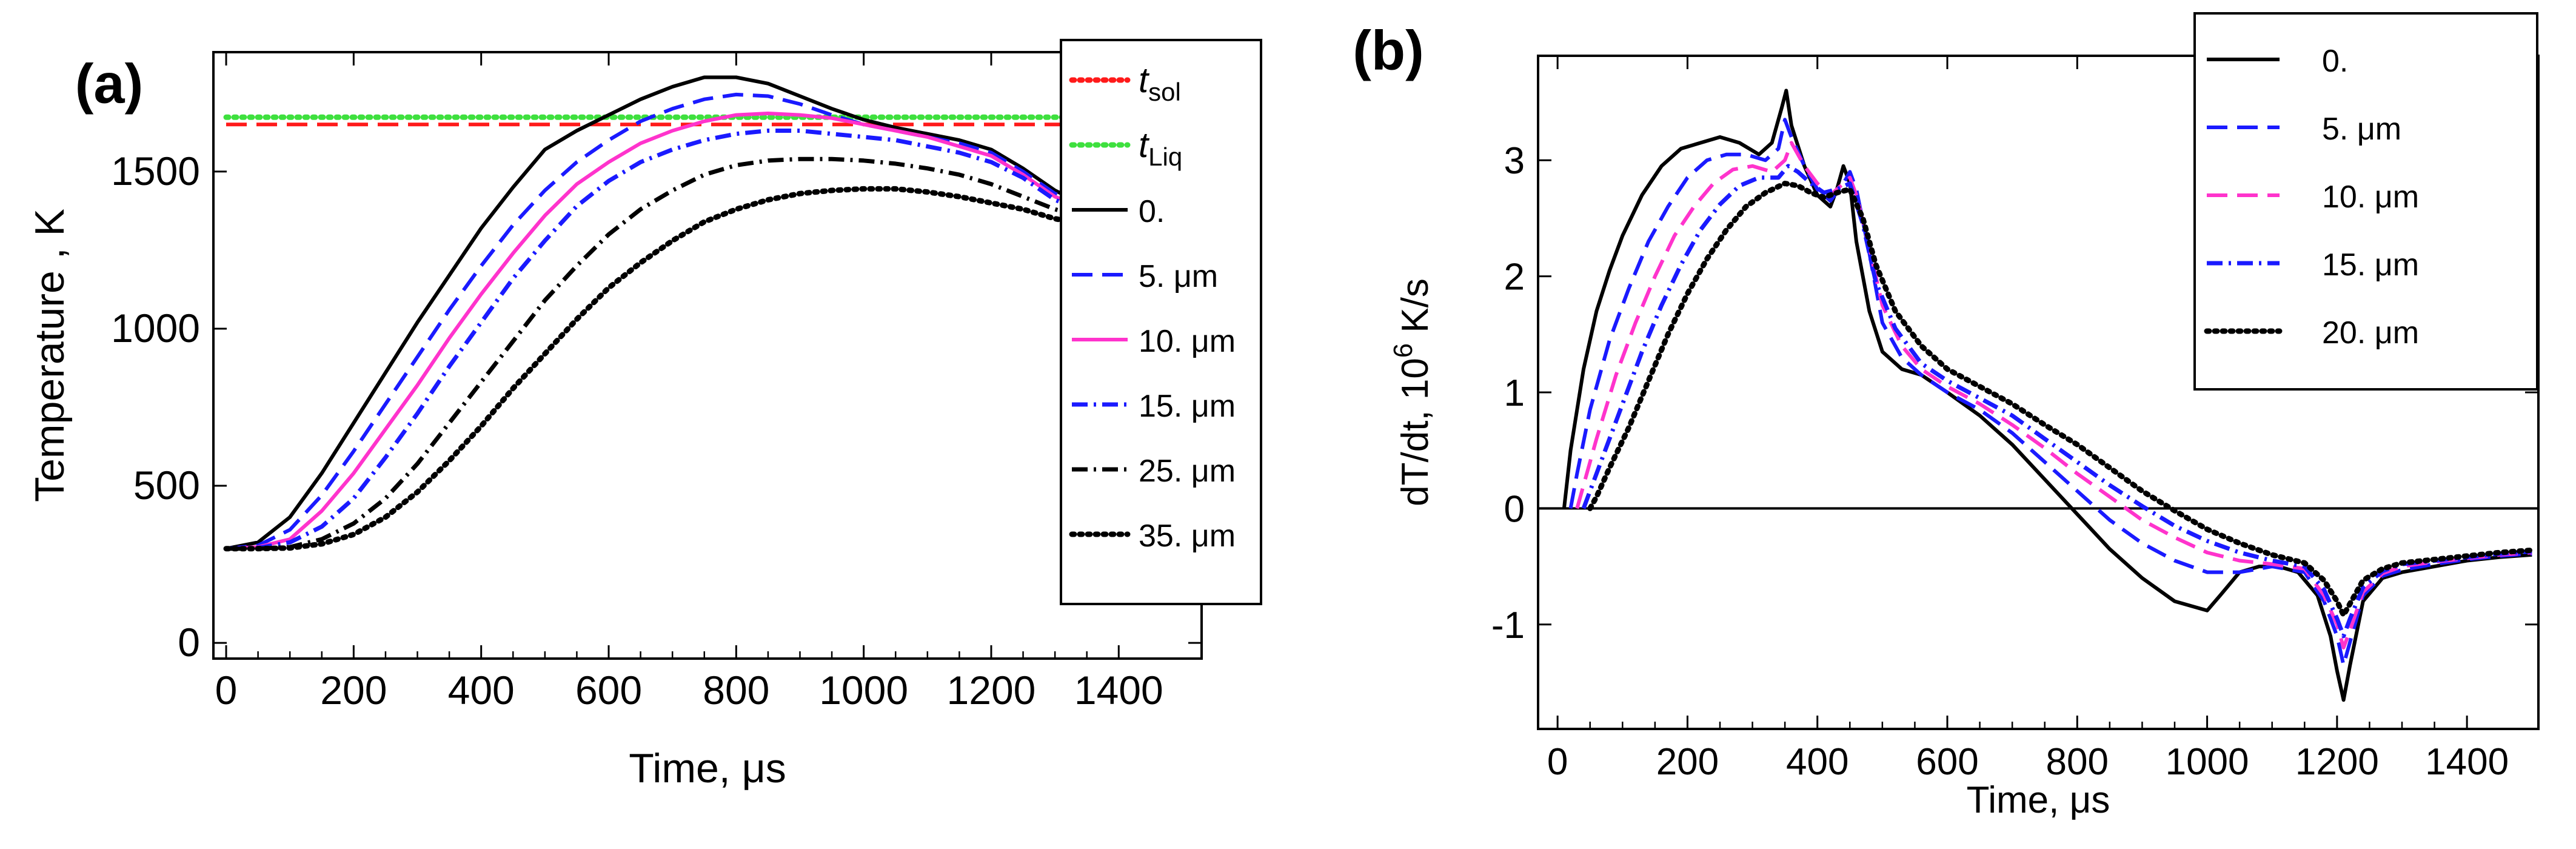 This screenshot has height=849, width=2576. Describe the element at coordinates (2370, 333) in the screenshot. I see `legend-label: 20. μm` at that location.